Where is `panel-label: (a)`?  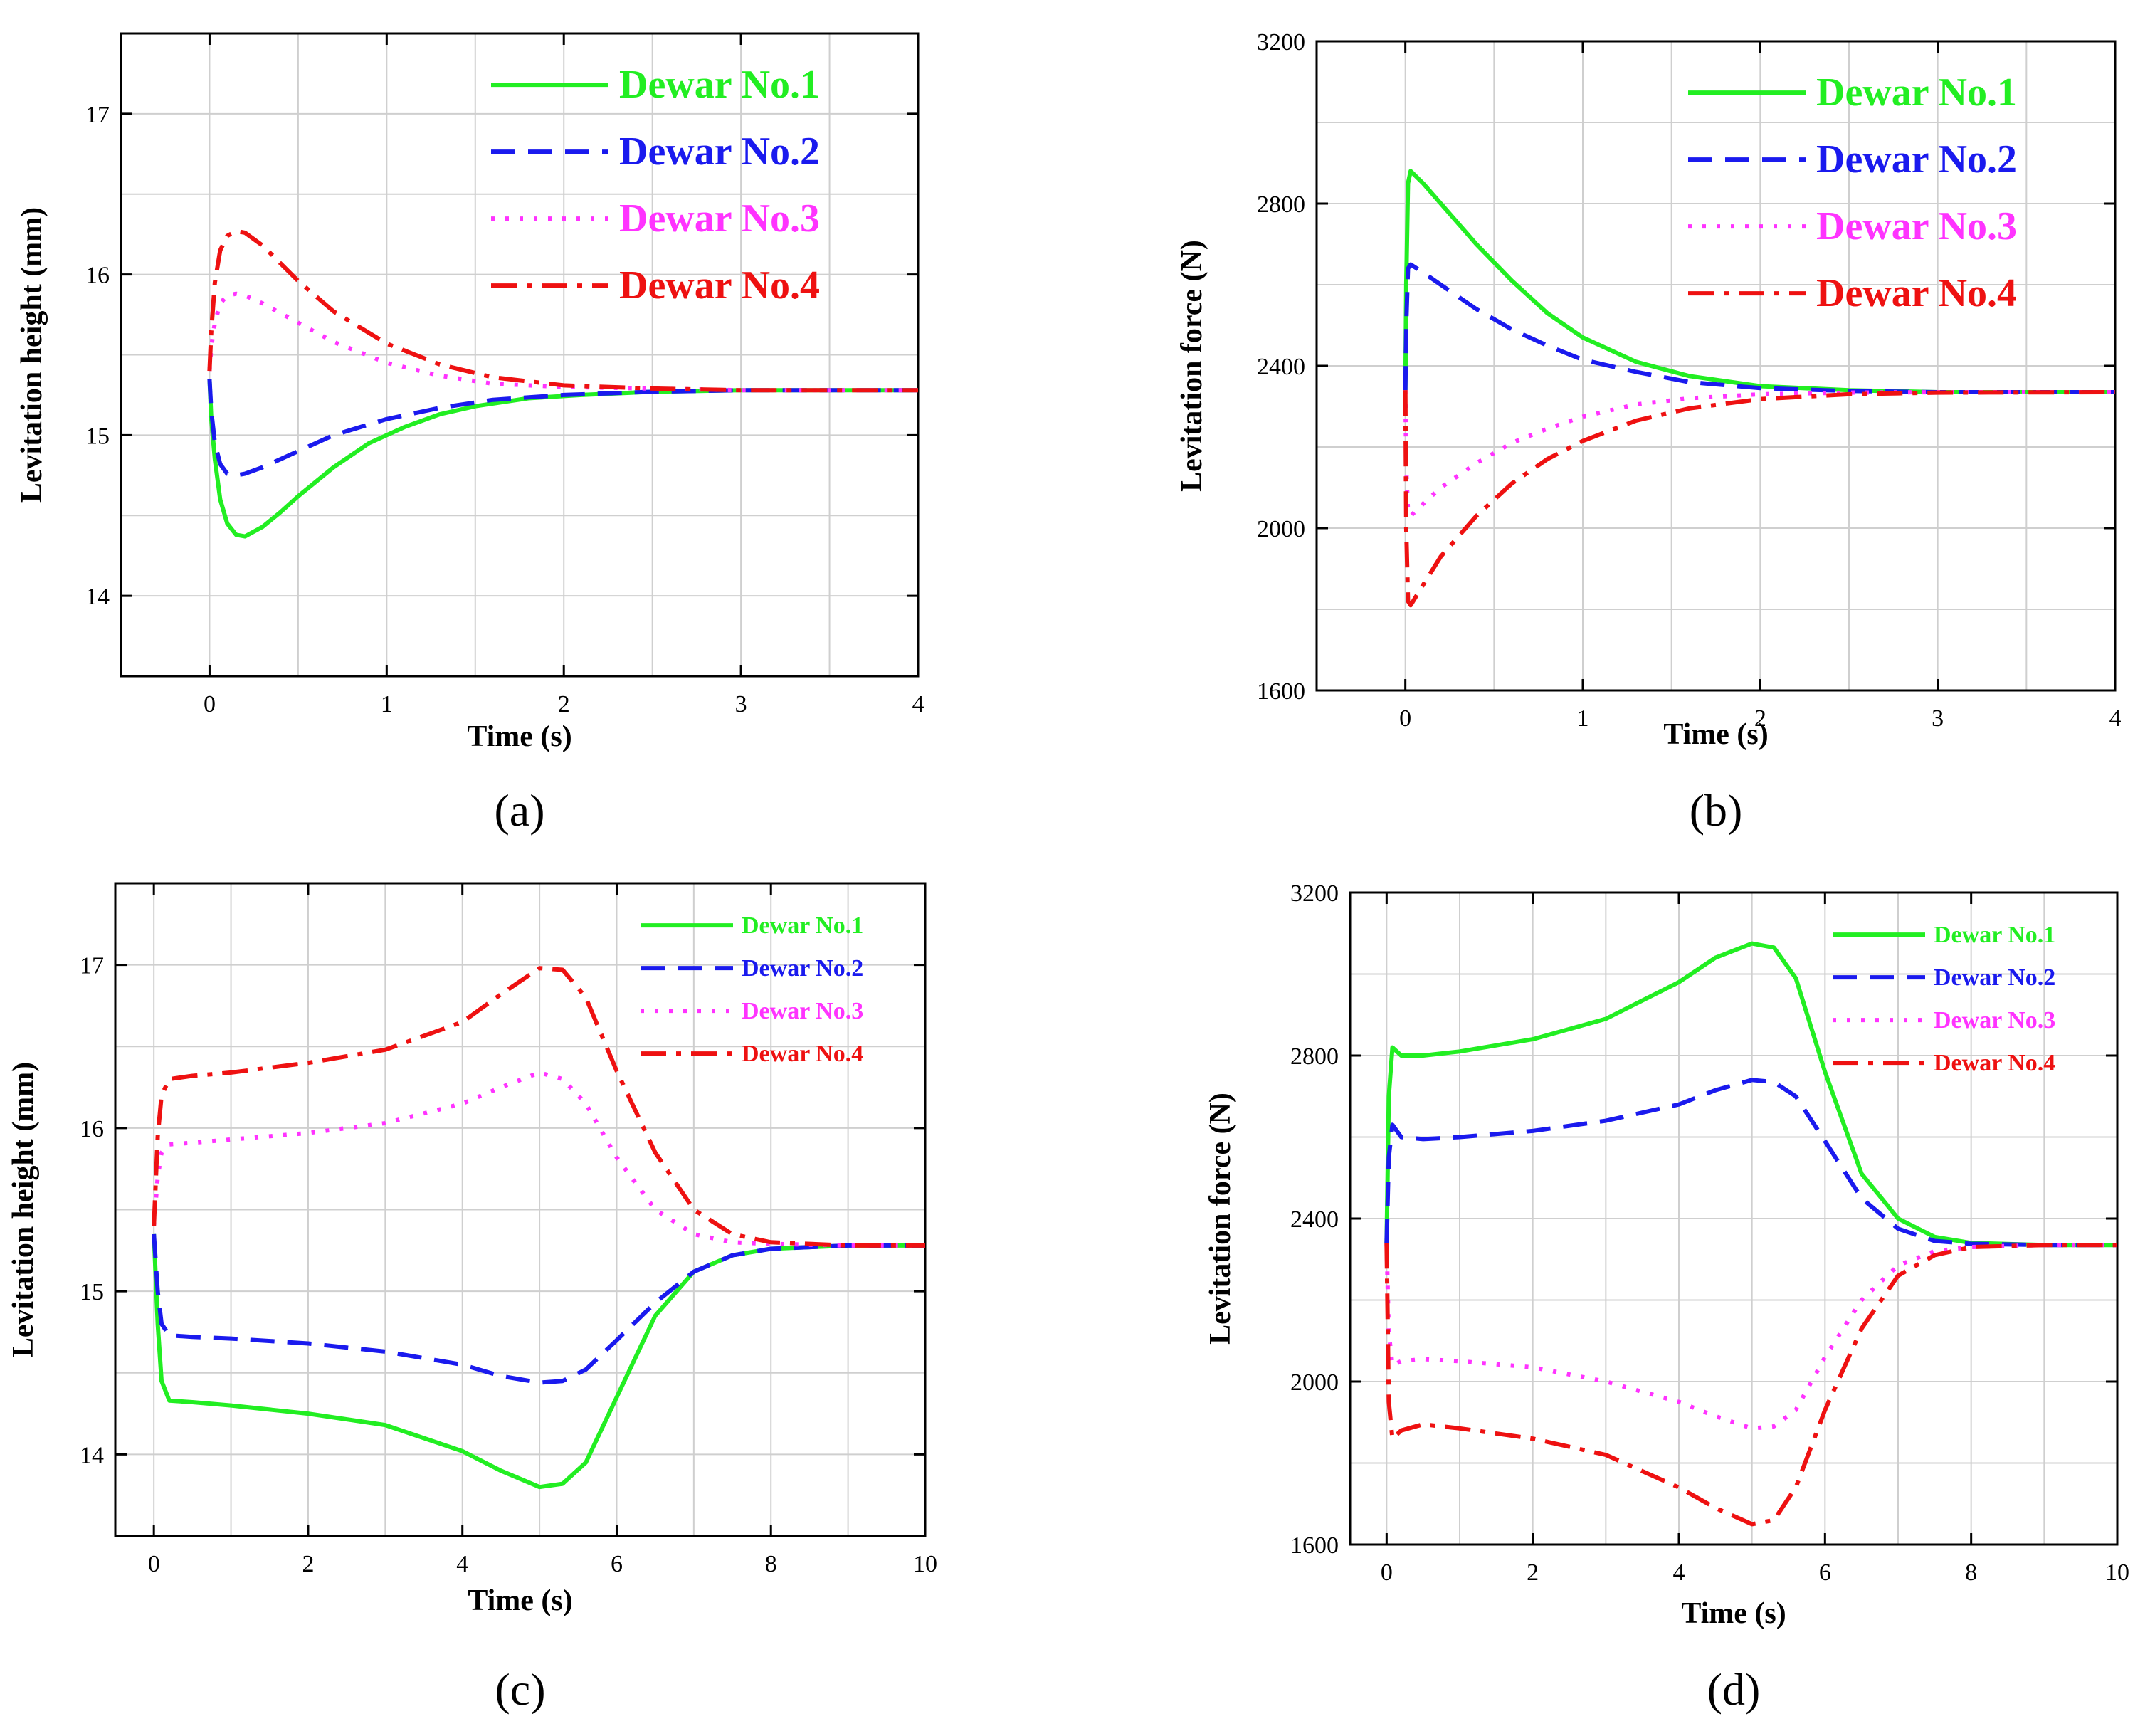 panel-label: (a) is located at coordinates (519, 810).